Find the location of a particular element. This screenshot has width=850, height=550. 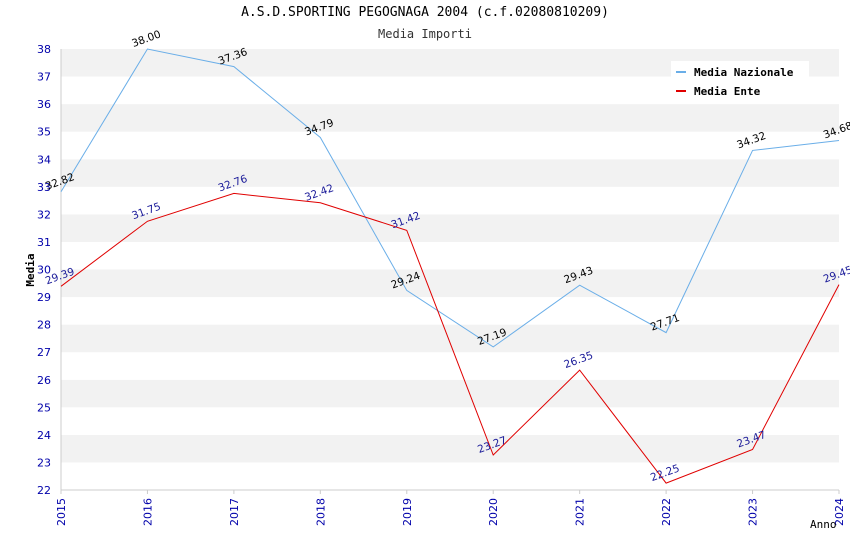

x-tick-label: 2021 is located at coordinates (580, 512).